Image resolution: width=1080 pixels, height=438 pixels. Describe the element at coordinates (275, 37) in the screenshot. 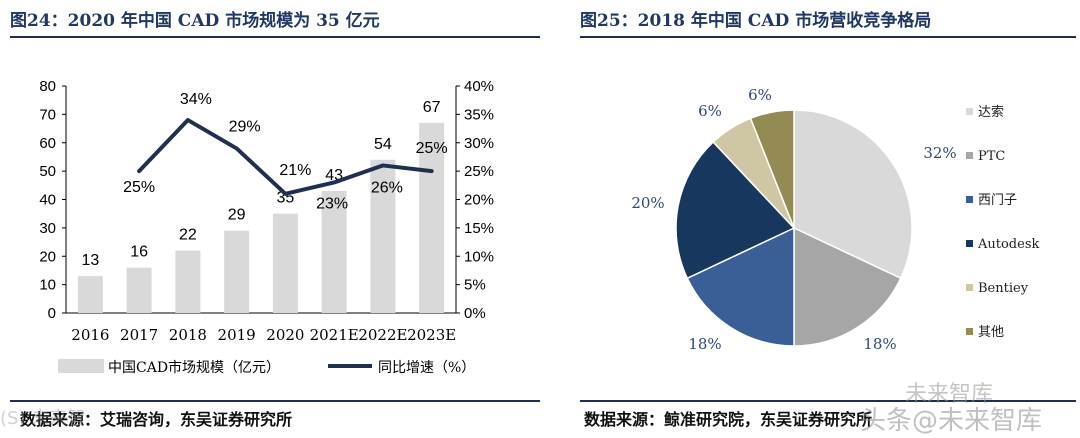

I see `left-title-rule` at that location.